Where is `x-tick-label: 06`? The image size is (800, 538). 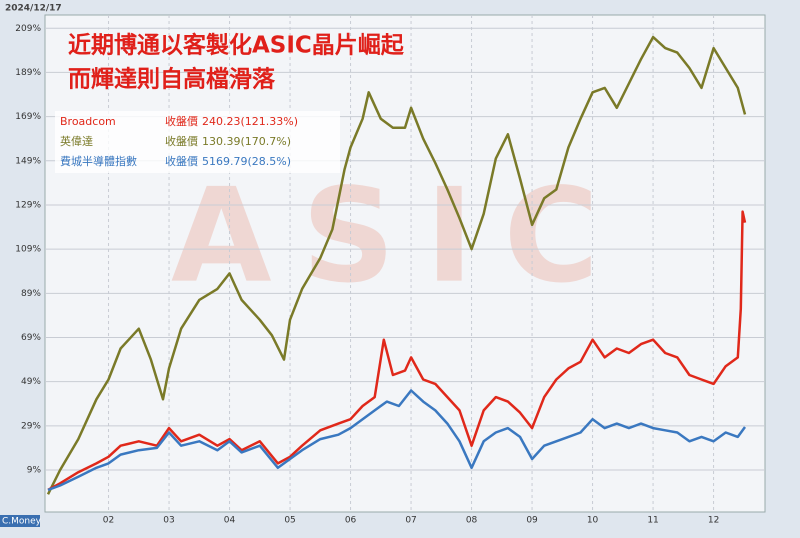 x-tick-label: 06 is located at coordinates (351, 521).